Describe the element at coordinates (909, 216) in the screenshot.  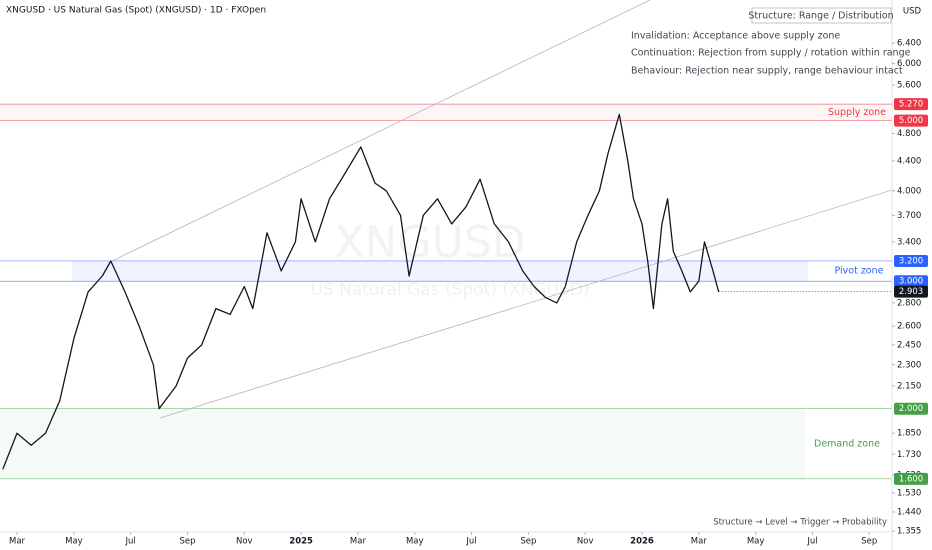
I see `y-tick-label: 3.700` at that location.